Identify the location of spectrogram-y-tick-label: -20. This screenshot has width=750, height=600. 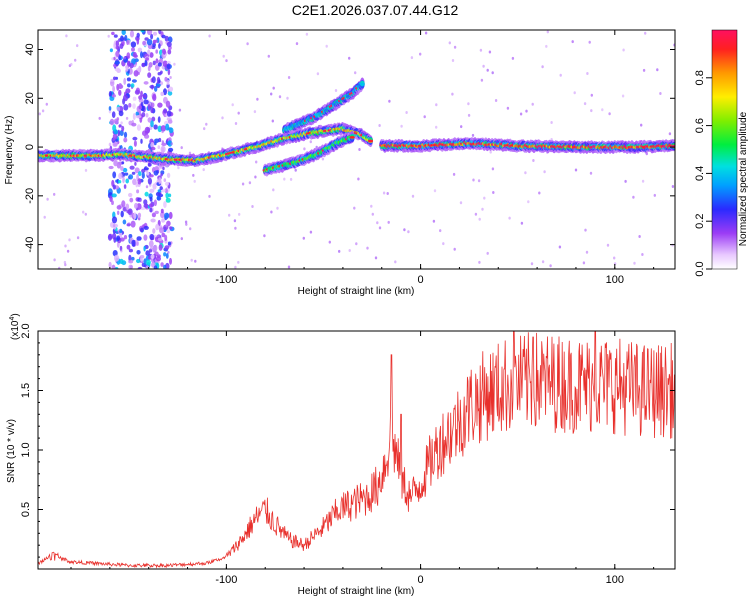
(30, 196).